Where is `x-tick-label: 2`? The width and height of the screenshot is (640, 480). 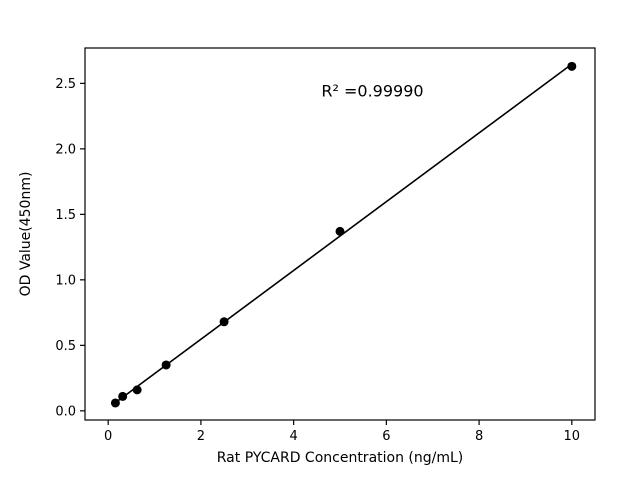
x-tick-label: 2 is located at coordinates (201, 436).